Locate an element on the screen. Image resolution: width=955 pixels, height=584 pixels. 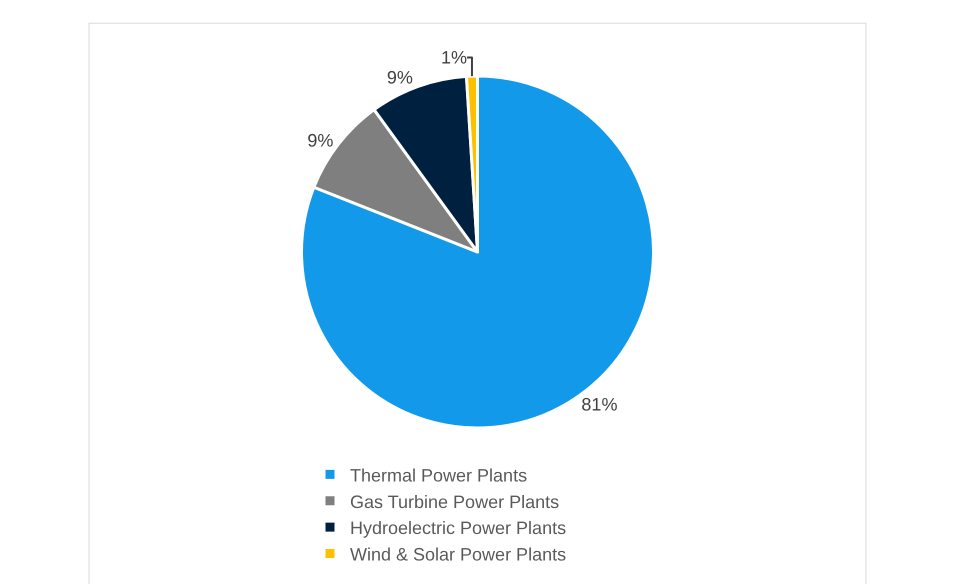
data-label: 1% is located at coordinates (453, 58).